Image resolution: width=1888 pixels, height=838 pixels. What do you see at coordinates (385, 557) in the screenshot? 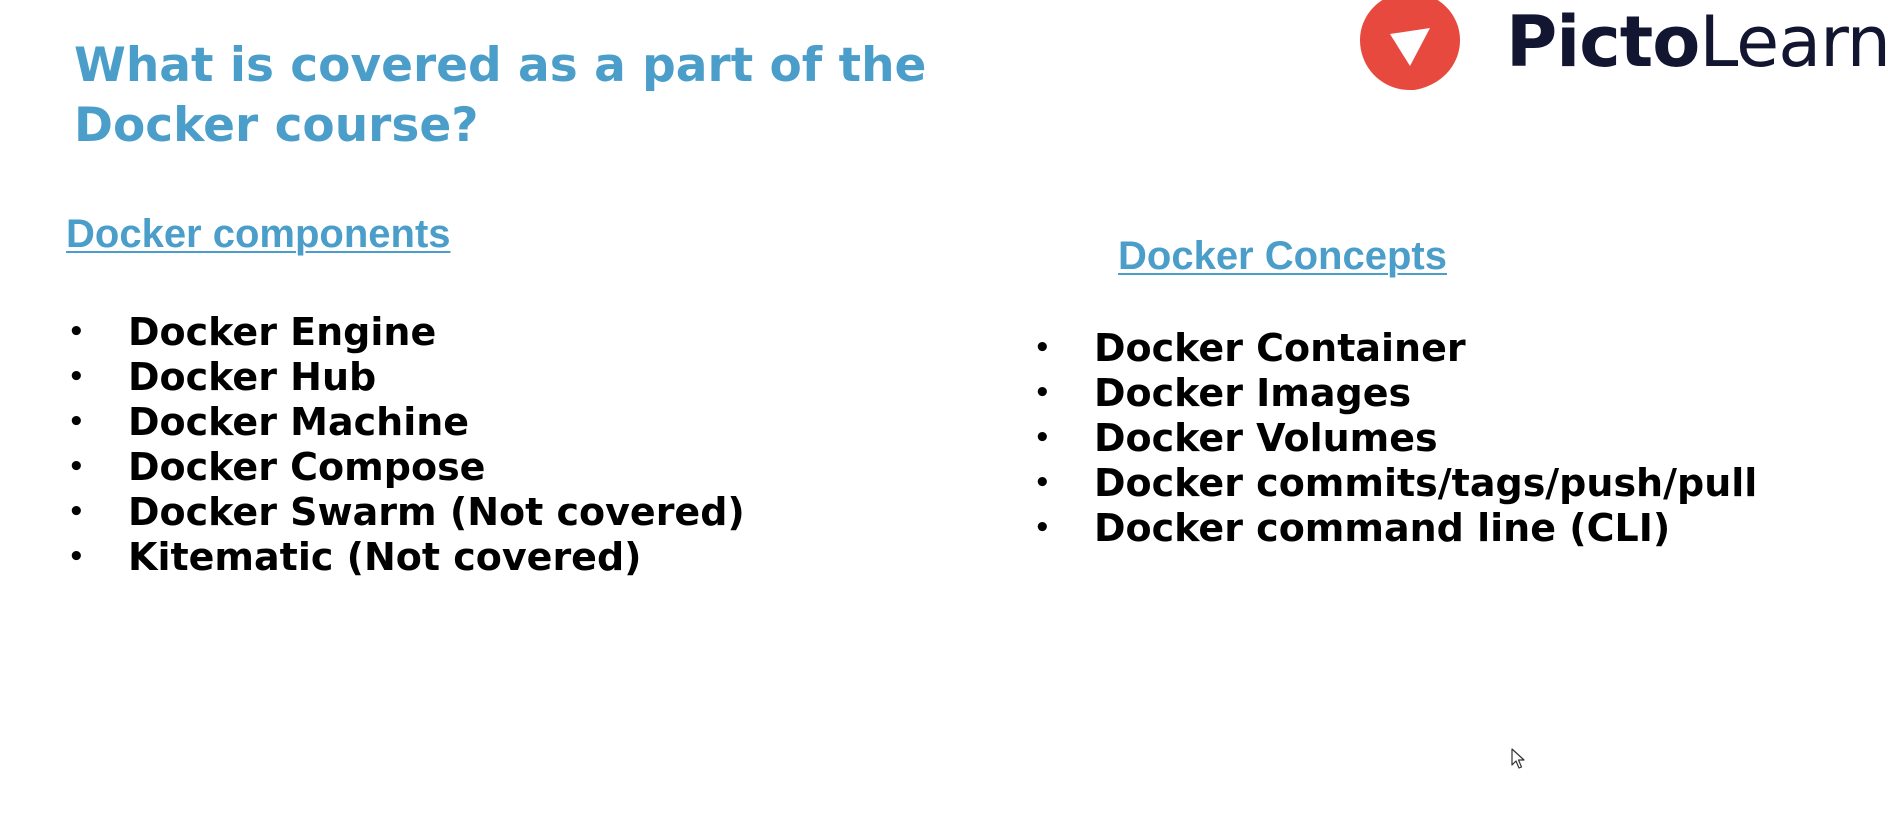
I see `list-item-text: Kitematic (Not covered)` at bounding box center [385, 557].